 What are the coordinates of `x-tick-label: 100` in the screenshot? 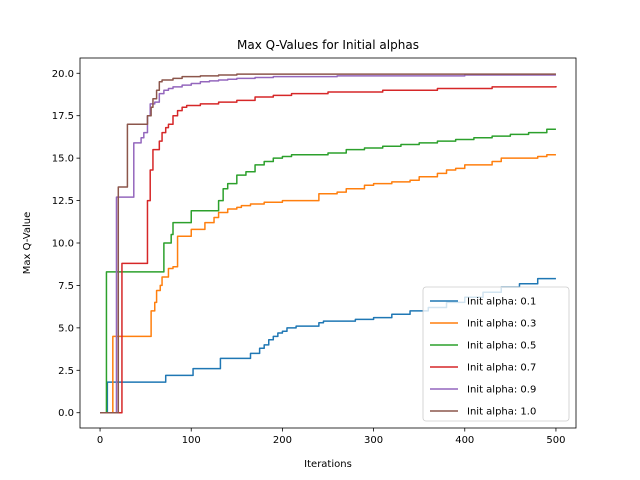 It's located at (191, 440).